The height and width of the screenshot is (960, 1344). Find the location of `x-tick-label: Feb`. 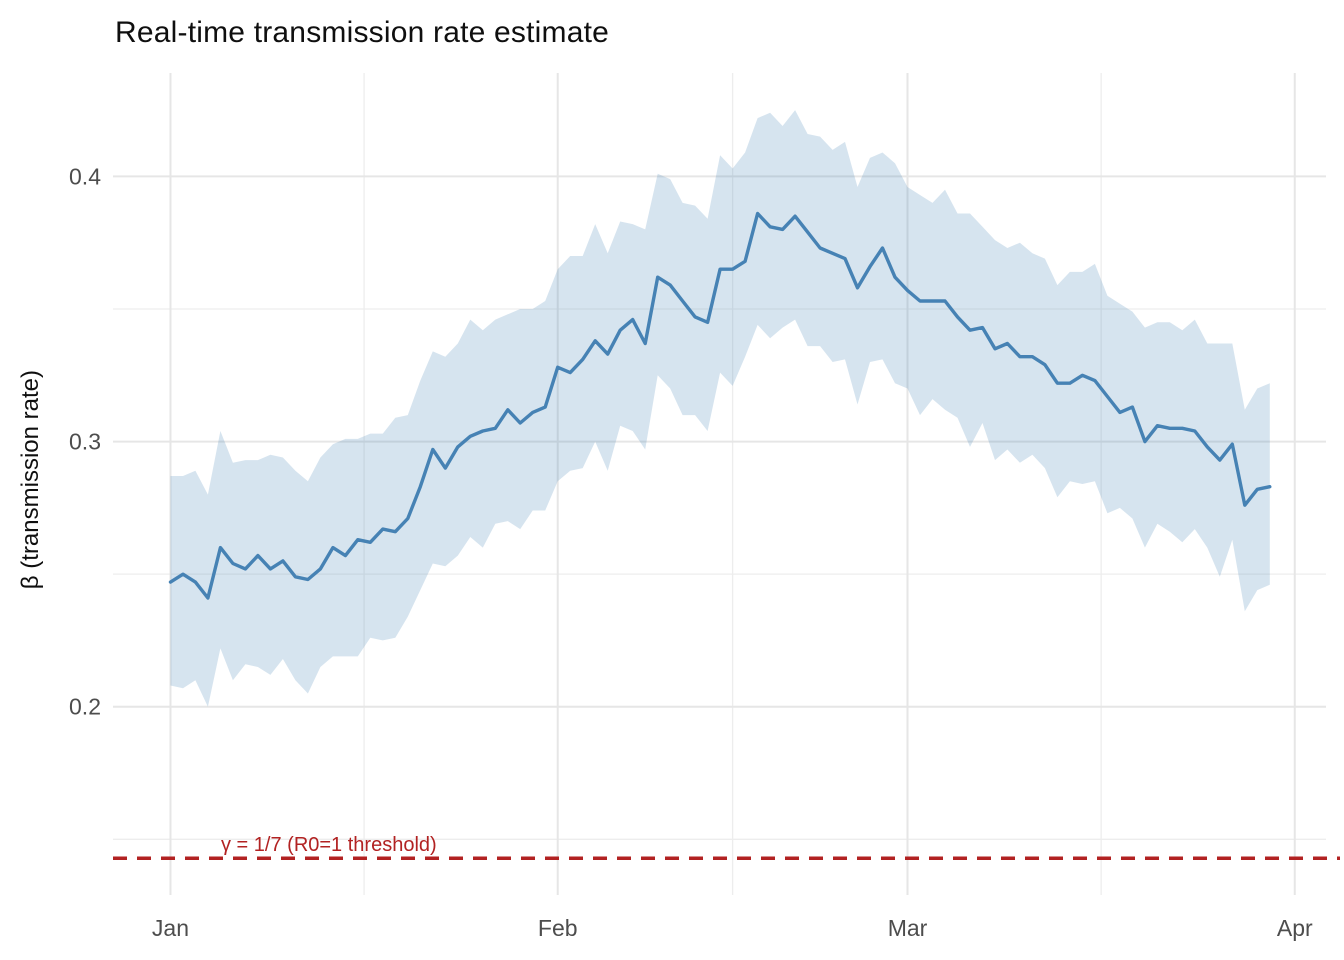

x-tick-label: Feb is located at coordinates (558, 928).